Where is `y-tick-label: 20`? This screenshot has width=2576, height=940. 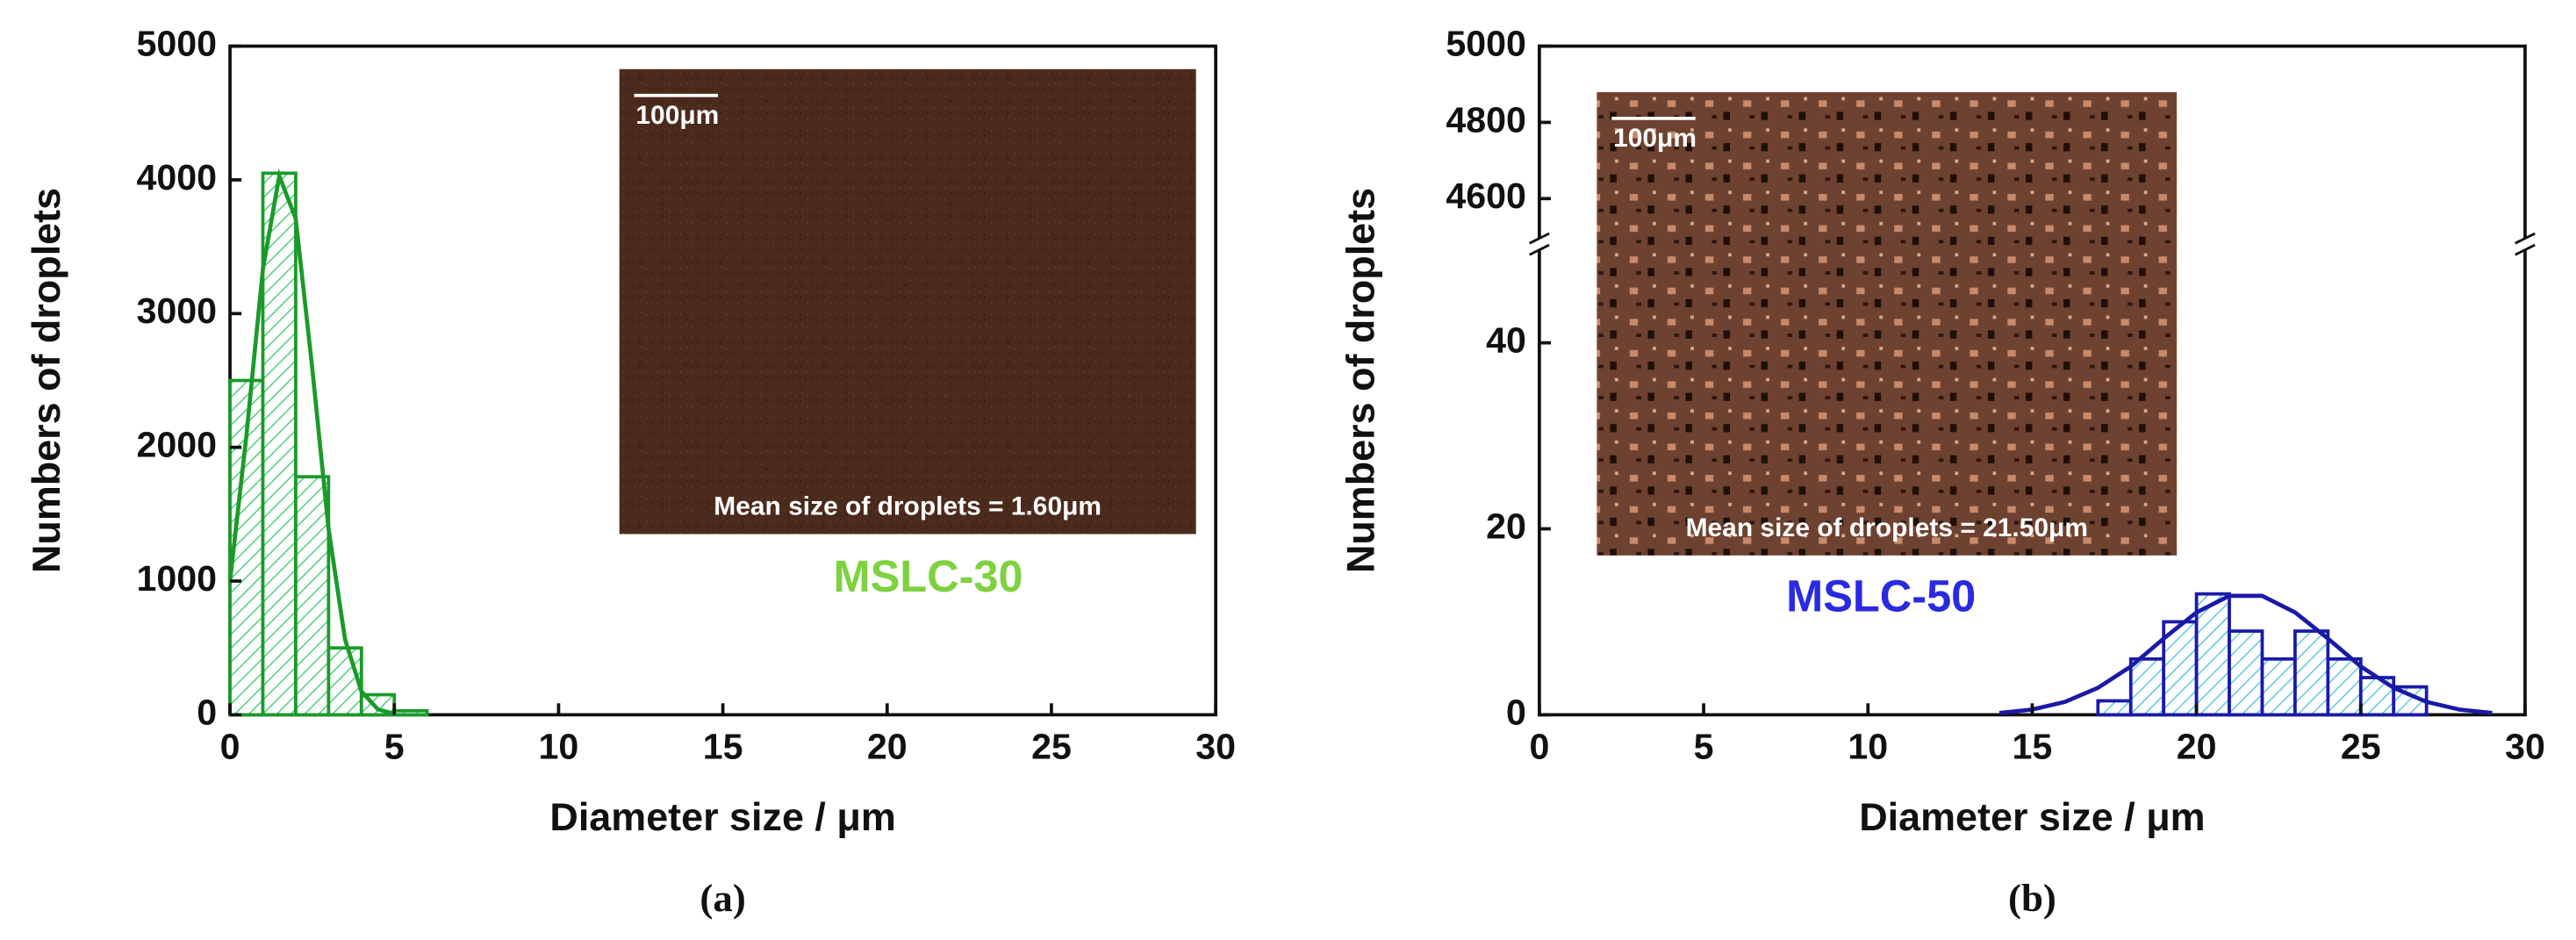 y-tick-label: 20 is located at coordinates (1506, 526).